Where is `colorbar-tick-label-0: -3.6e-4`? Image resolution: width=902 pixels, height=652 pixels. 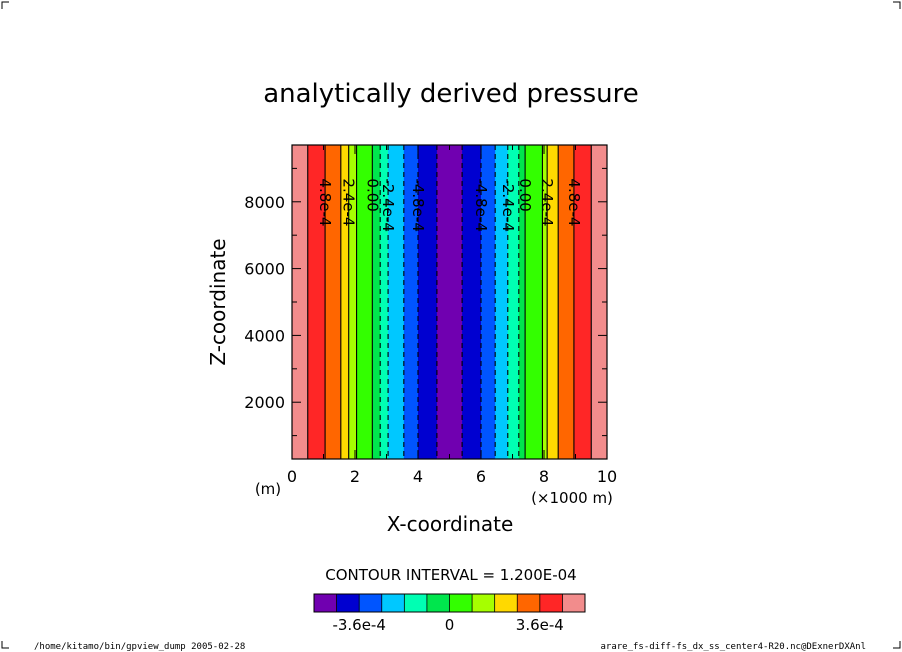 colorbar-tick-label-0: -3.6e-4 is located at coordinates (358, 625).